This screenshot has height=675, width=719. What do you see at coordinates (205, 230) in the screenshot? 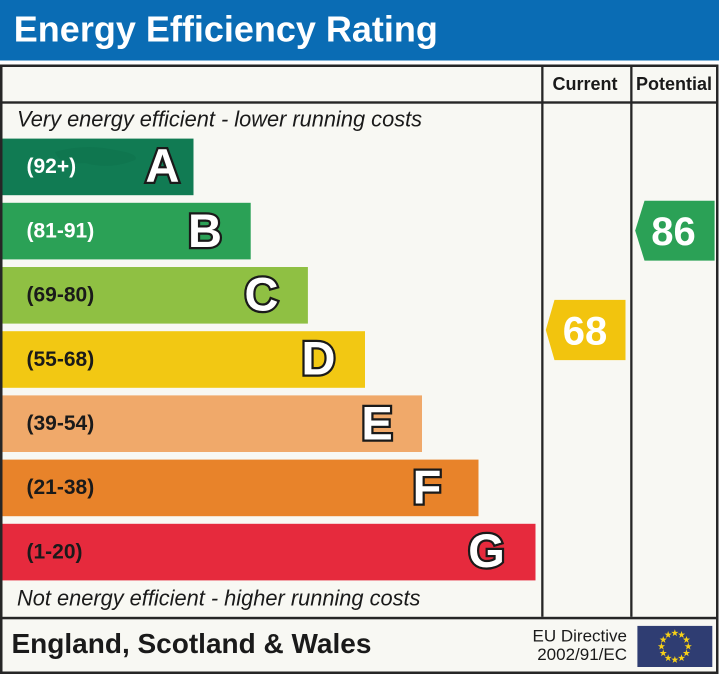
I see `svg-text: B` at bounding box center [205, 230].